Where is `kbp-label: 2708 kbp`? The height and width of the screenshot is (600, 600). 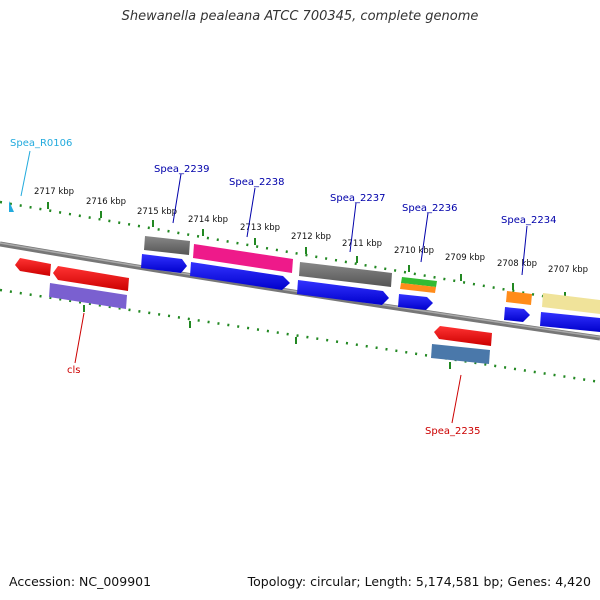 kbp-label: 2708 kbp is located at coordinates (517, 264).